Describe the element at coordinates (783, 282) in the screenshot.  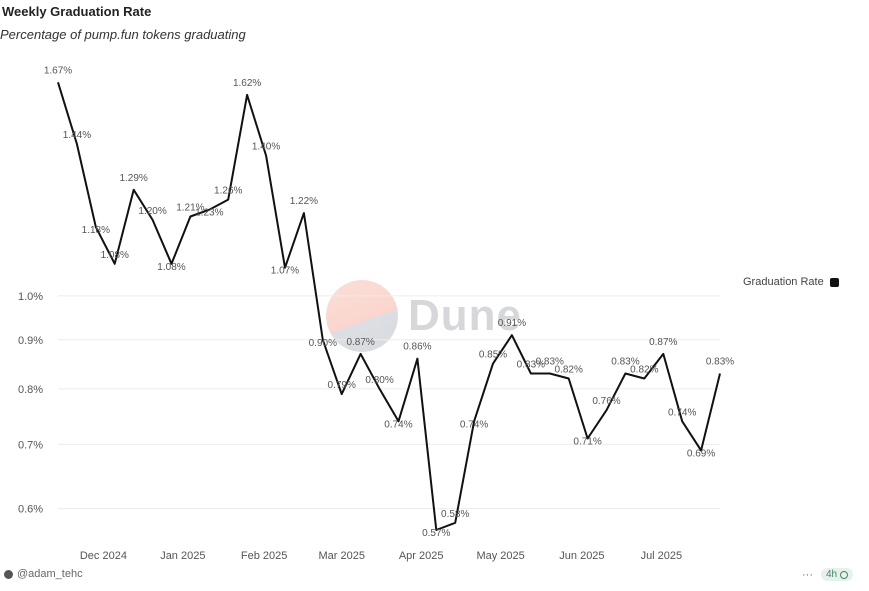
I see `legend-label: Graduation Rate` at that location.